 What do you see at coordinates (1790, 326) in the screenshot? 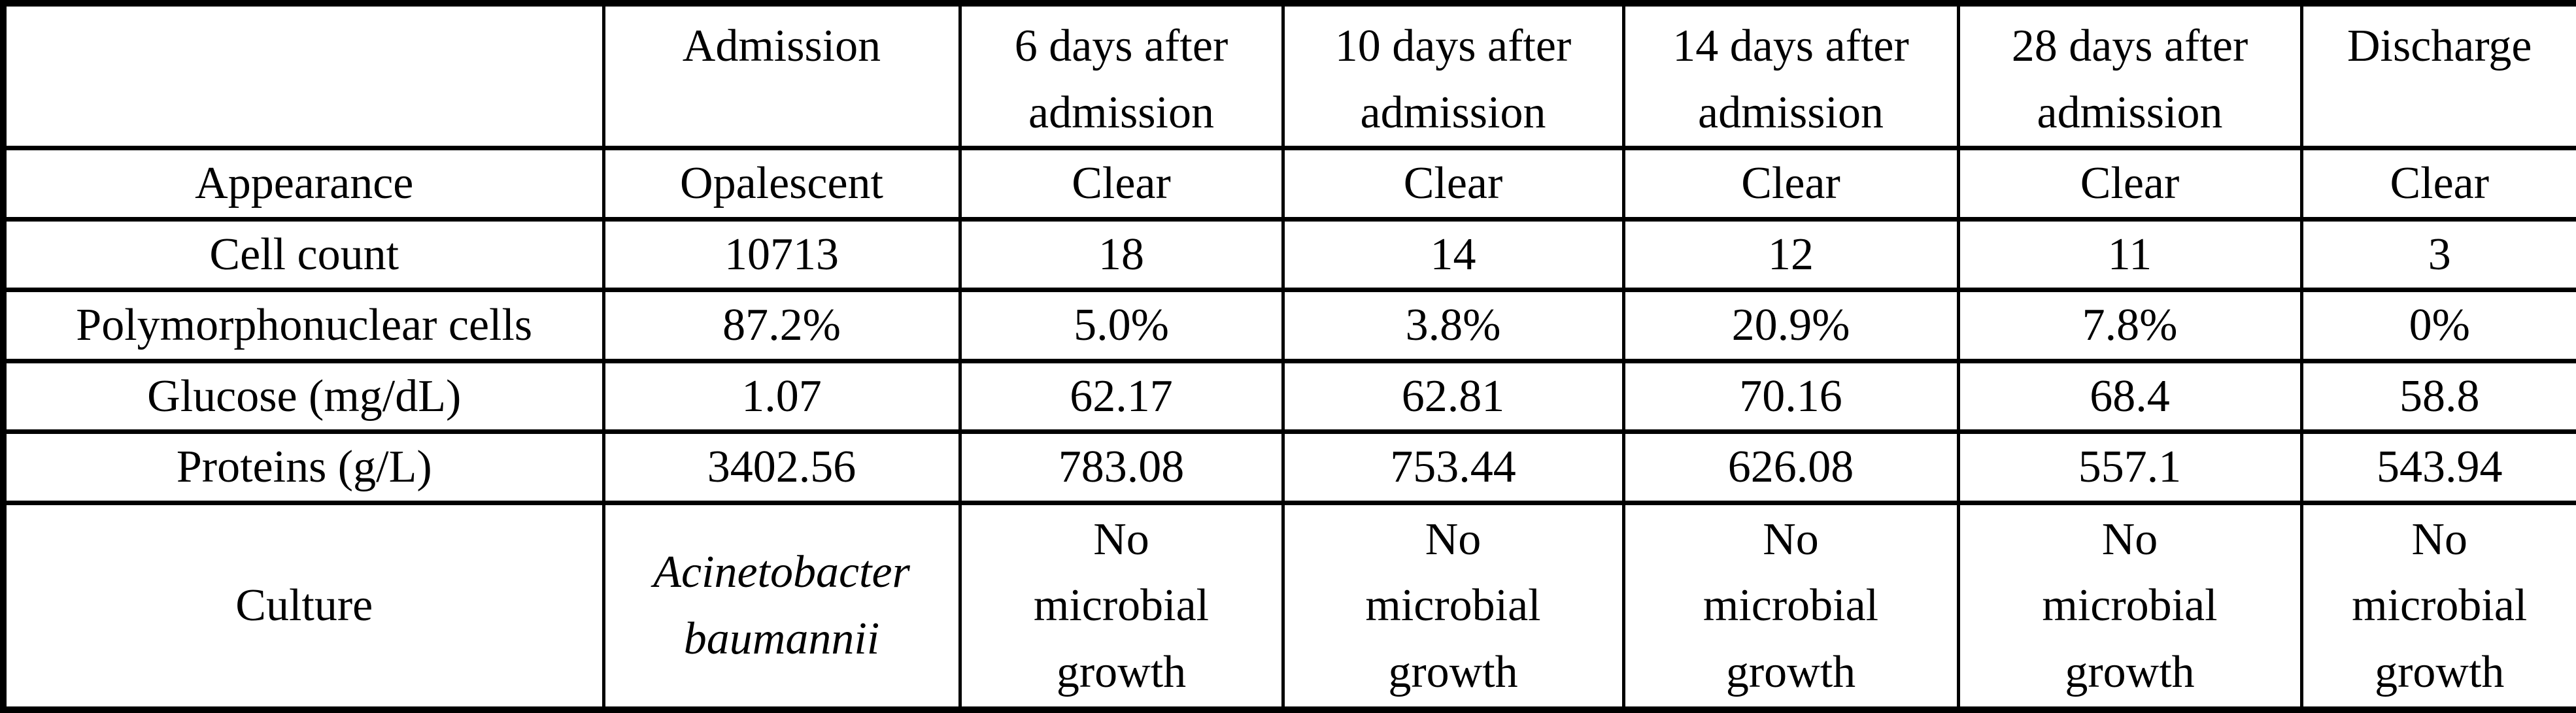
I see `table-cell: 20.9%` at bounding box center [1790, 326].